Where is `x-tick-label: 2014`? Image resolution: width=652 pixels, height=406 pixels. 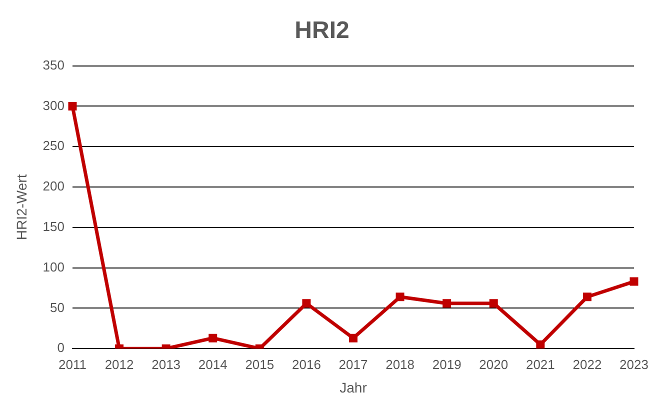 x-tick-label: 2014 is located at coordinates (213, 364).